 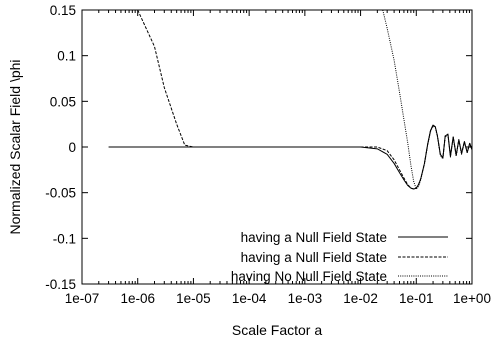 What do you see at coordinates (309, 276) in the screenshot?
I see `legend-label: having No Null Field State` at bounding box center [309, 276].